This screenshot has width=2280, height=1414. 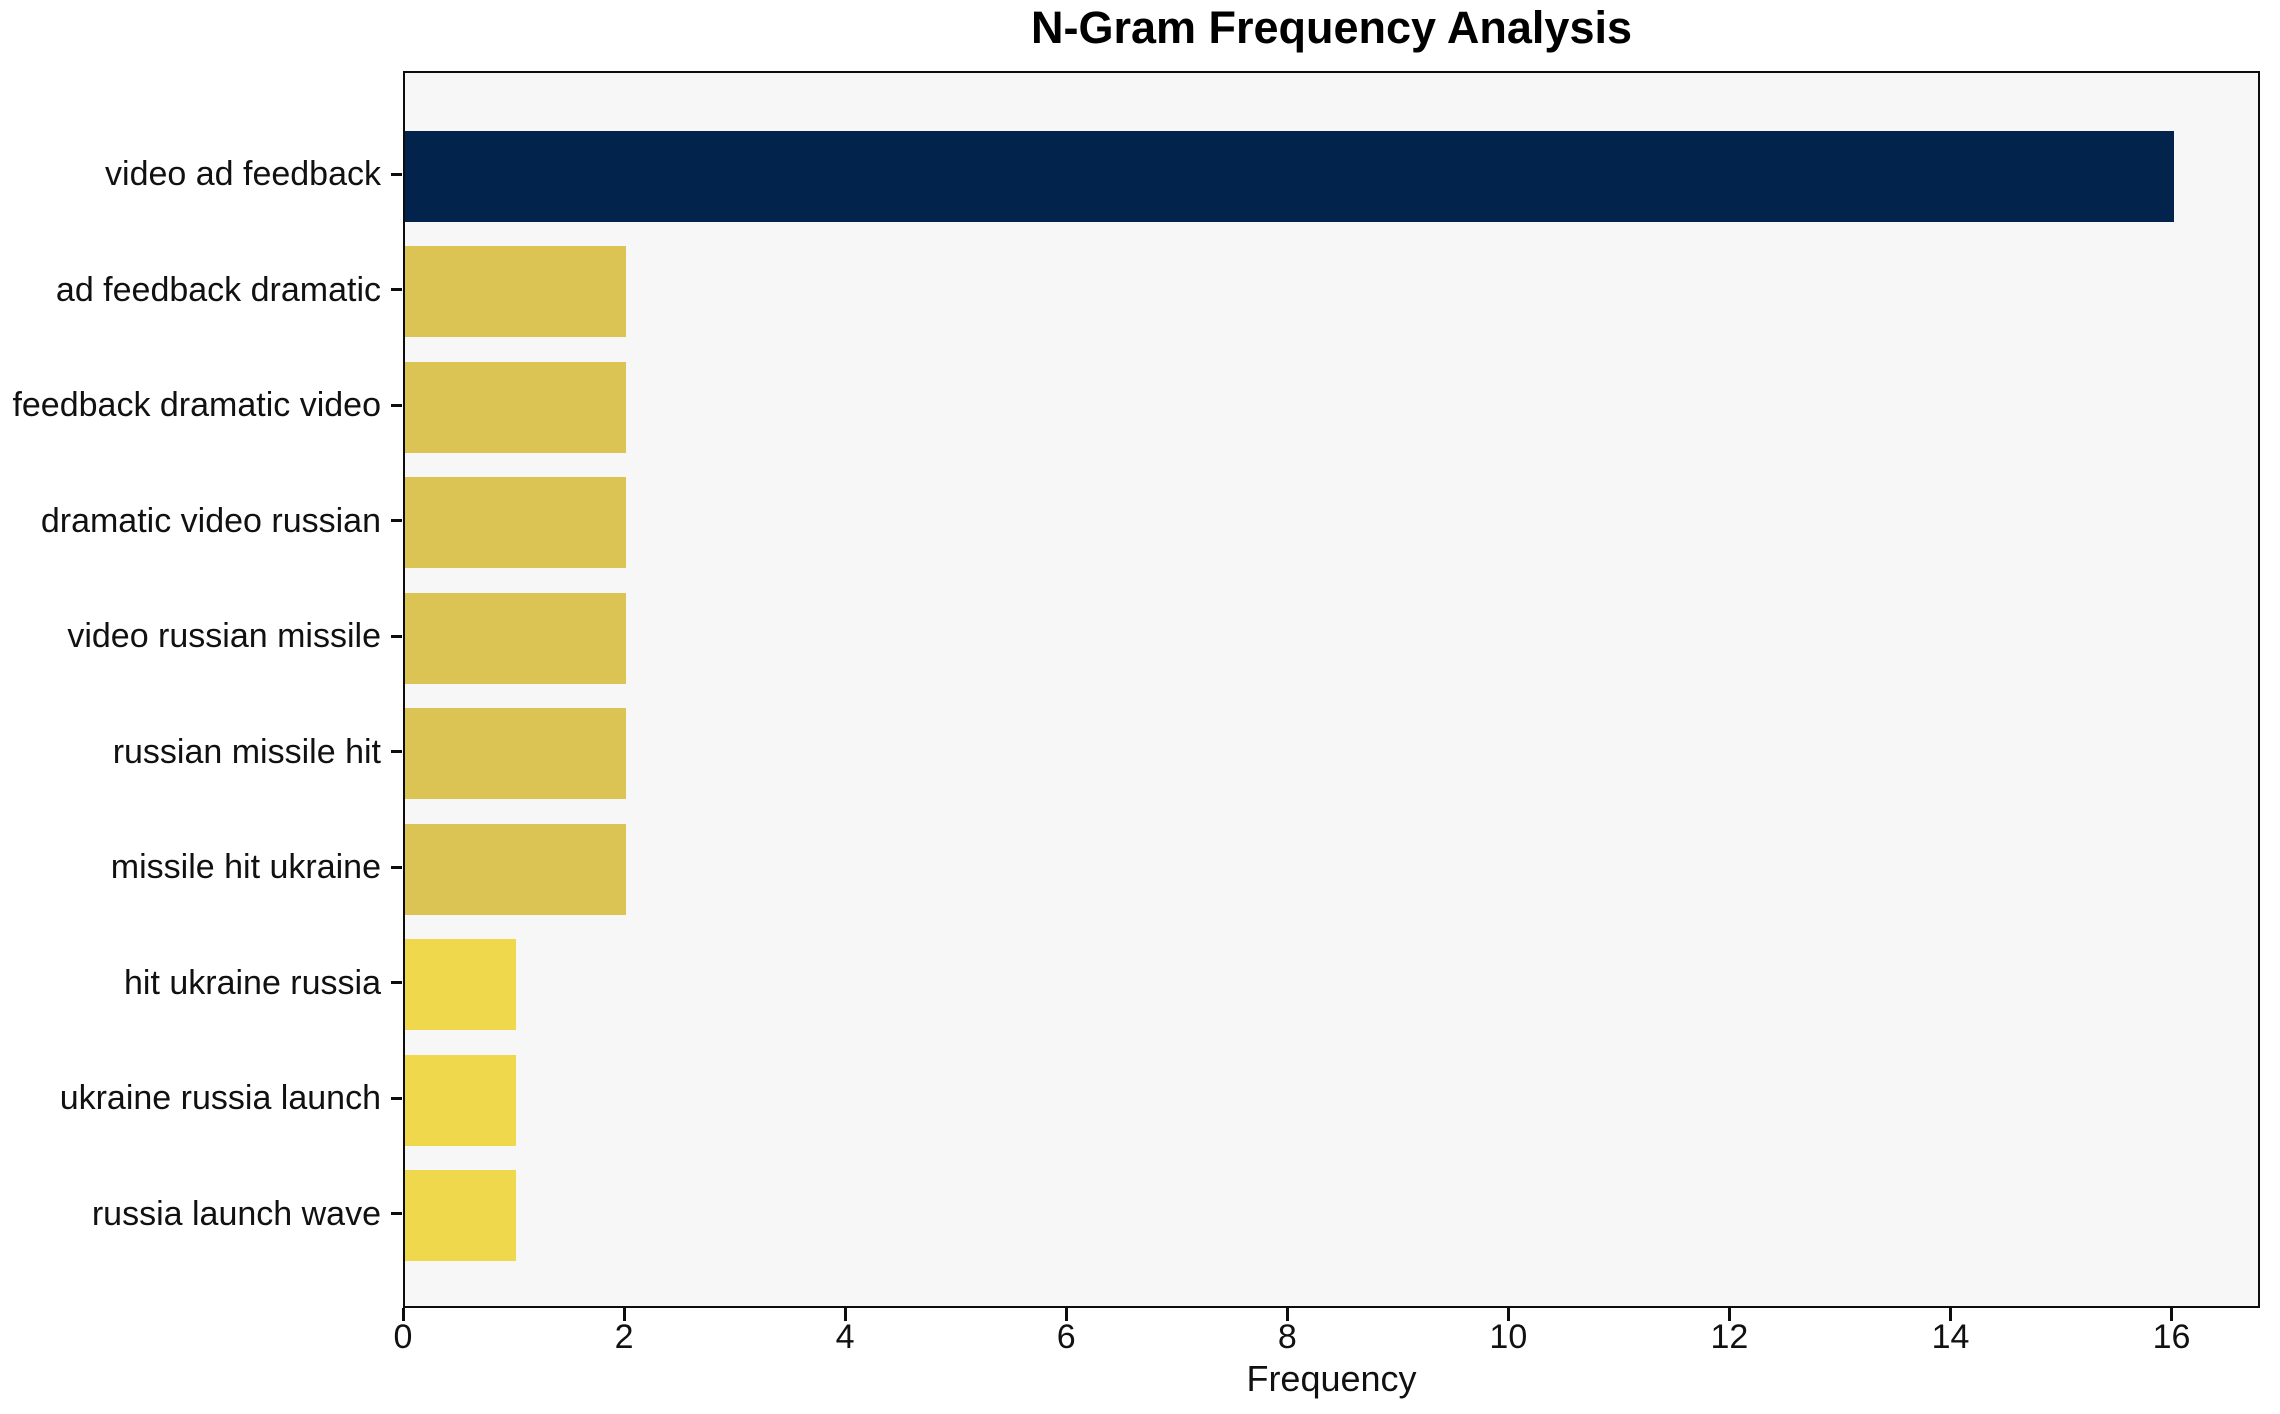 What do you see at coordinates (243, 174) in the screenshot?
I see `y-tick-label: video ad feedback` at bounding box center [243, 174].